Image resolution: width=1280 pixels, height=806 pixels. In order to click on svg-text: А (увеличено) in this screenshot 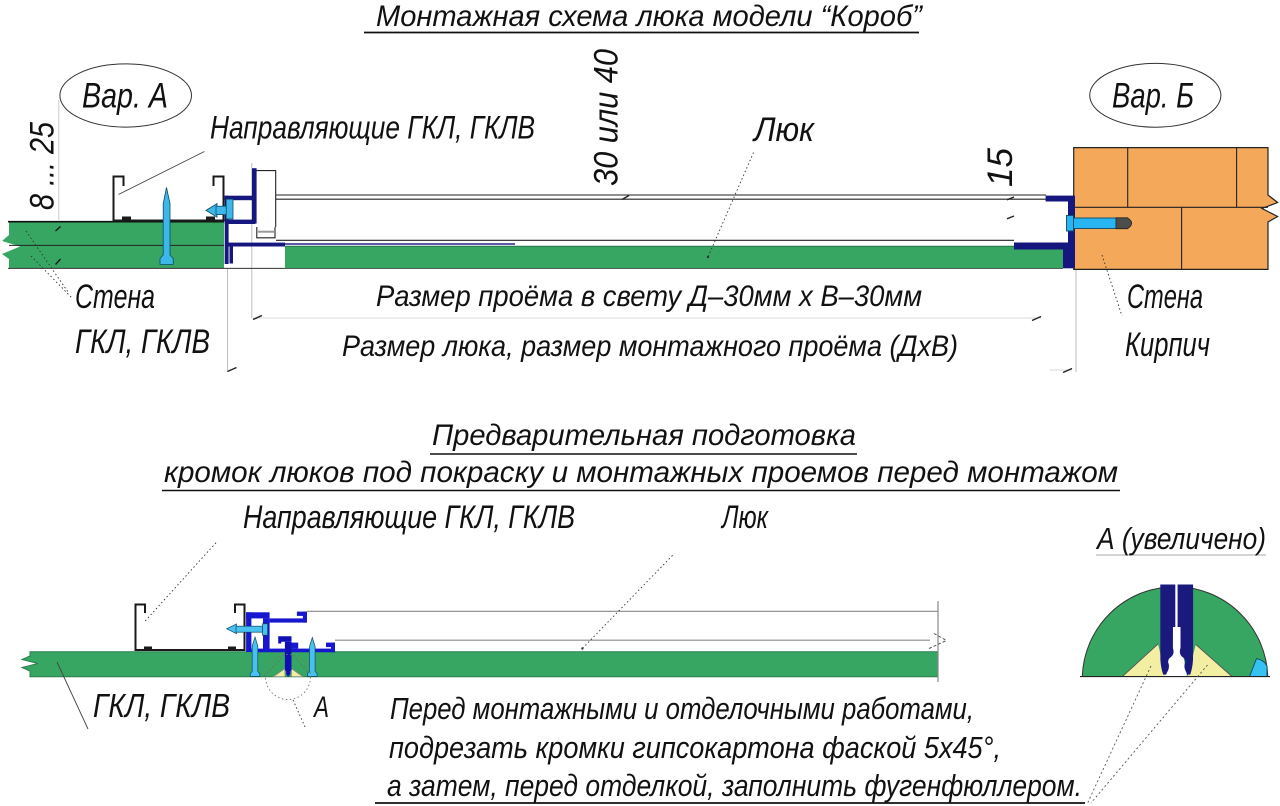, I will do `click(1180, 538)`.